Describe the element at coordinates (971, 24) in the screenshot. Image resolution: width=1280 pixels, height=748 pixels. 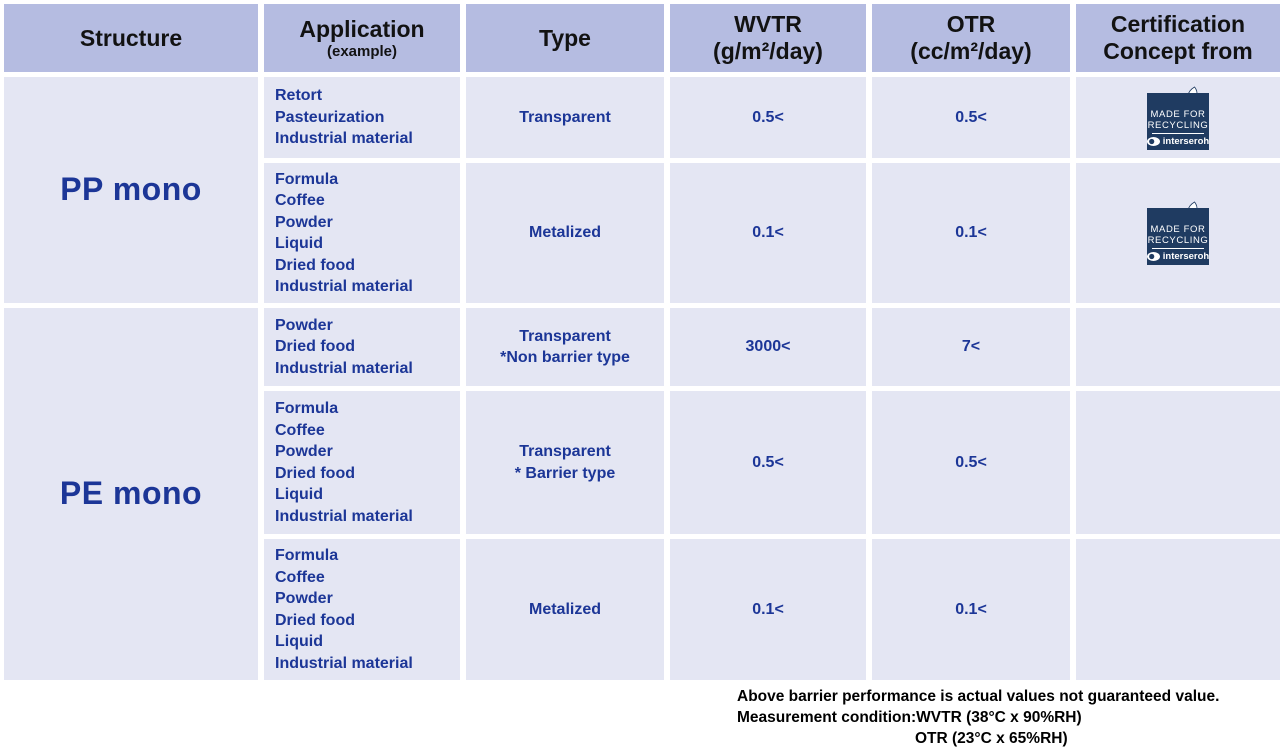
I see `header-otr-label: OTR` at that location.